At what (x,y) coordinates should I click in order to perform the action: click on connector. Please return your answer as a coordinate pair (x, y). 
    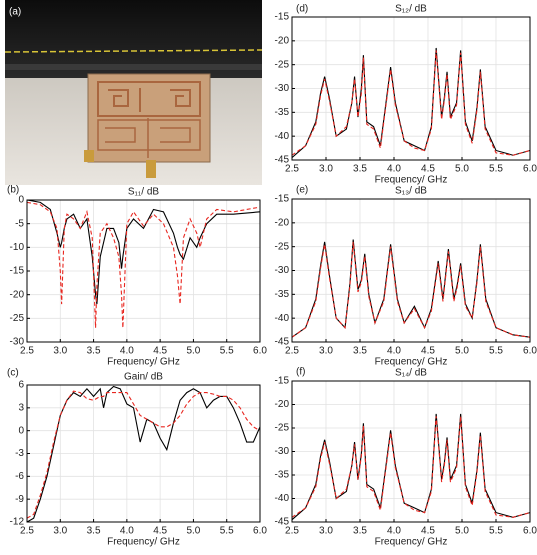
    Looking at the image, I should click on (89, 156).